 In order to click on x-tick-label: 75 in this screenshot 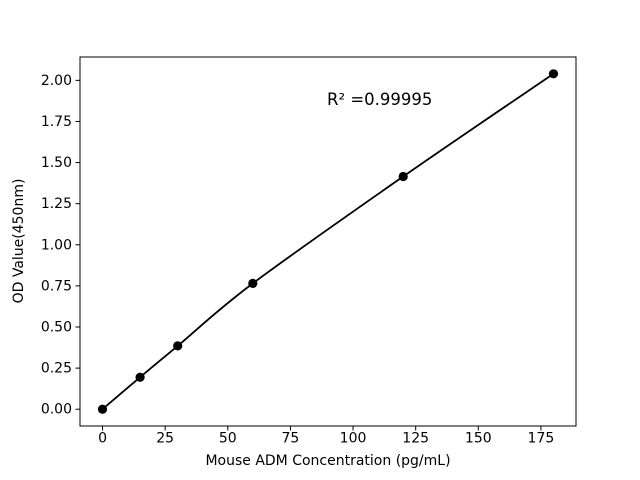, I will do `click(291, 439)`.